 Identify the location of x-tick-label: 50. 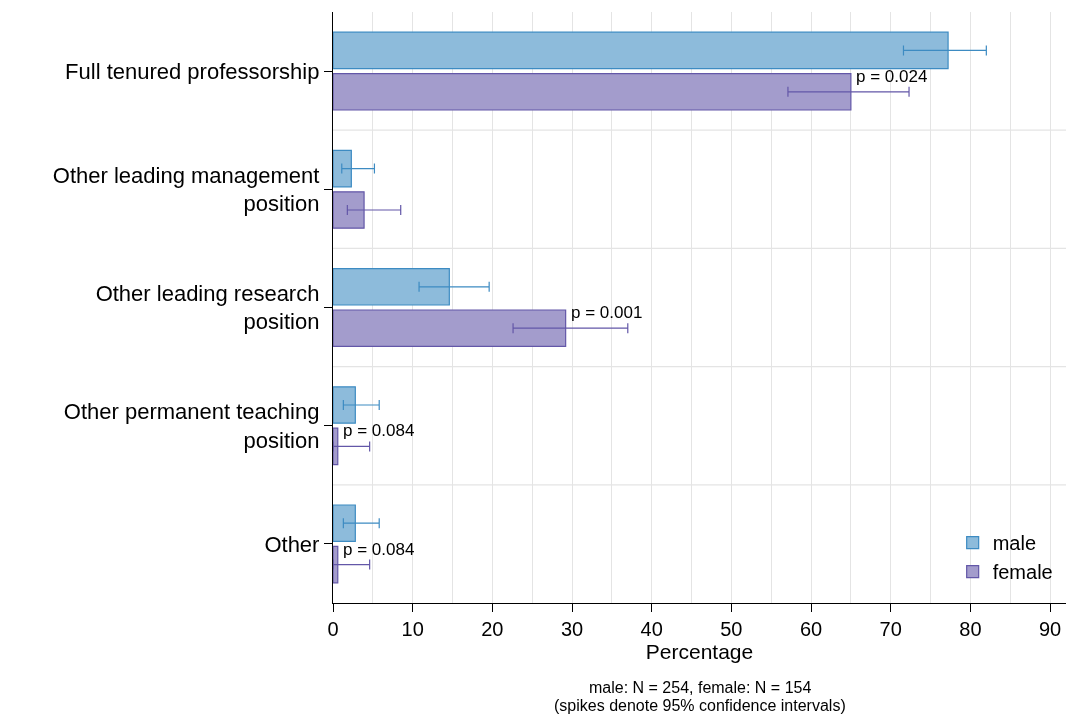
(731, 629).